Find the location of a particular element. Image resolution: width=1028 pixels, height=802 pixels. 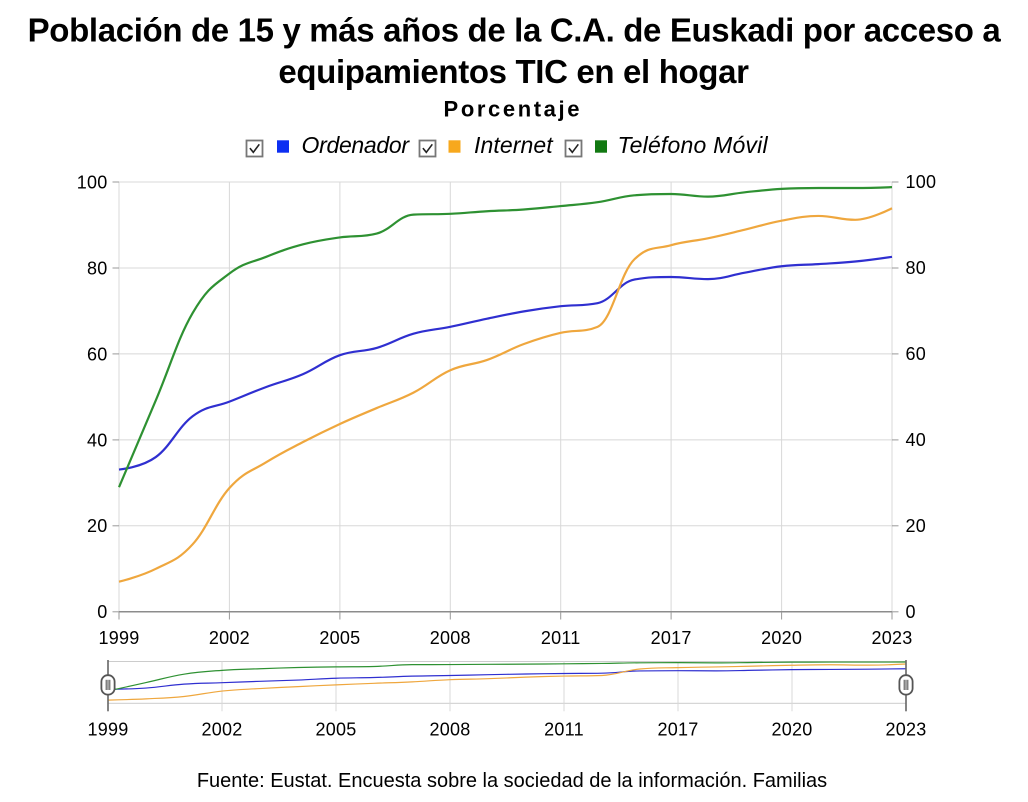

svg-text: Internet is located at coordinates (514, 145).